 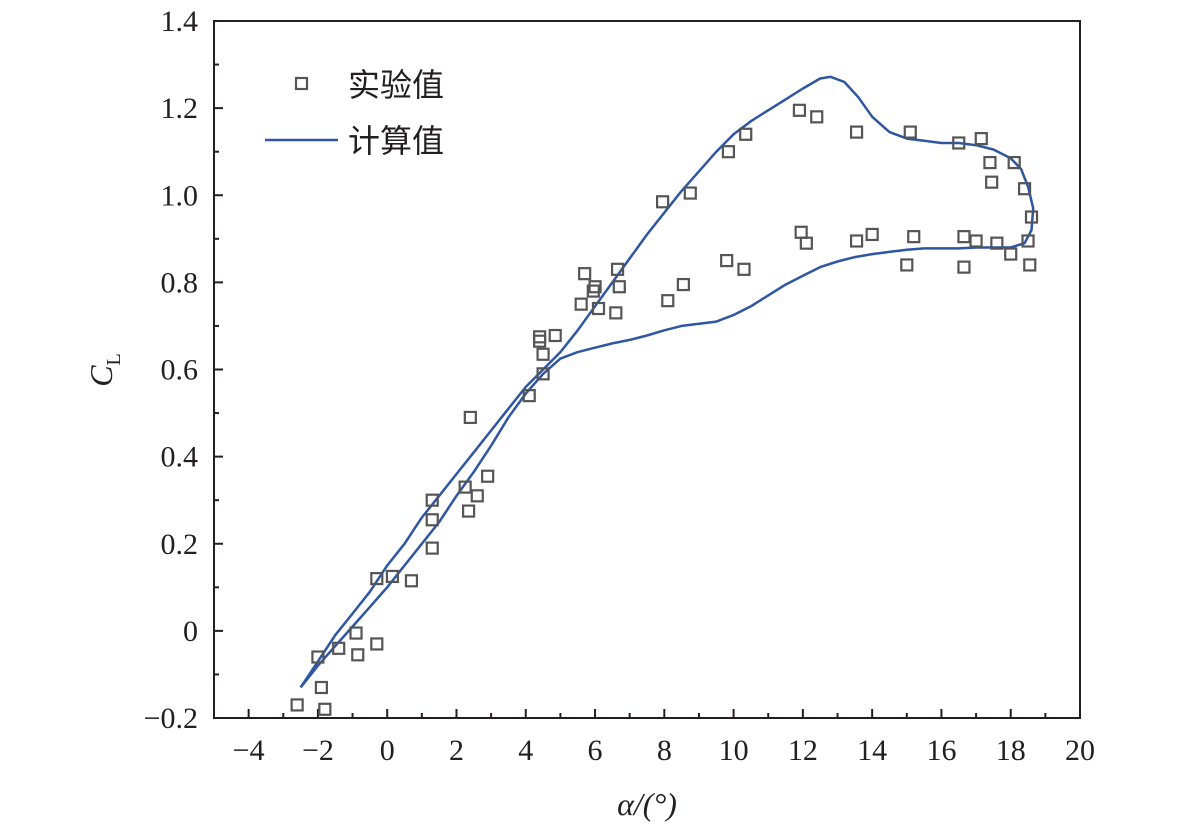 What do you see at coordinates (101, 376) in the screenshot?
I see `y-axis-label-symbol: C` at bounding box center [101, 376].